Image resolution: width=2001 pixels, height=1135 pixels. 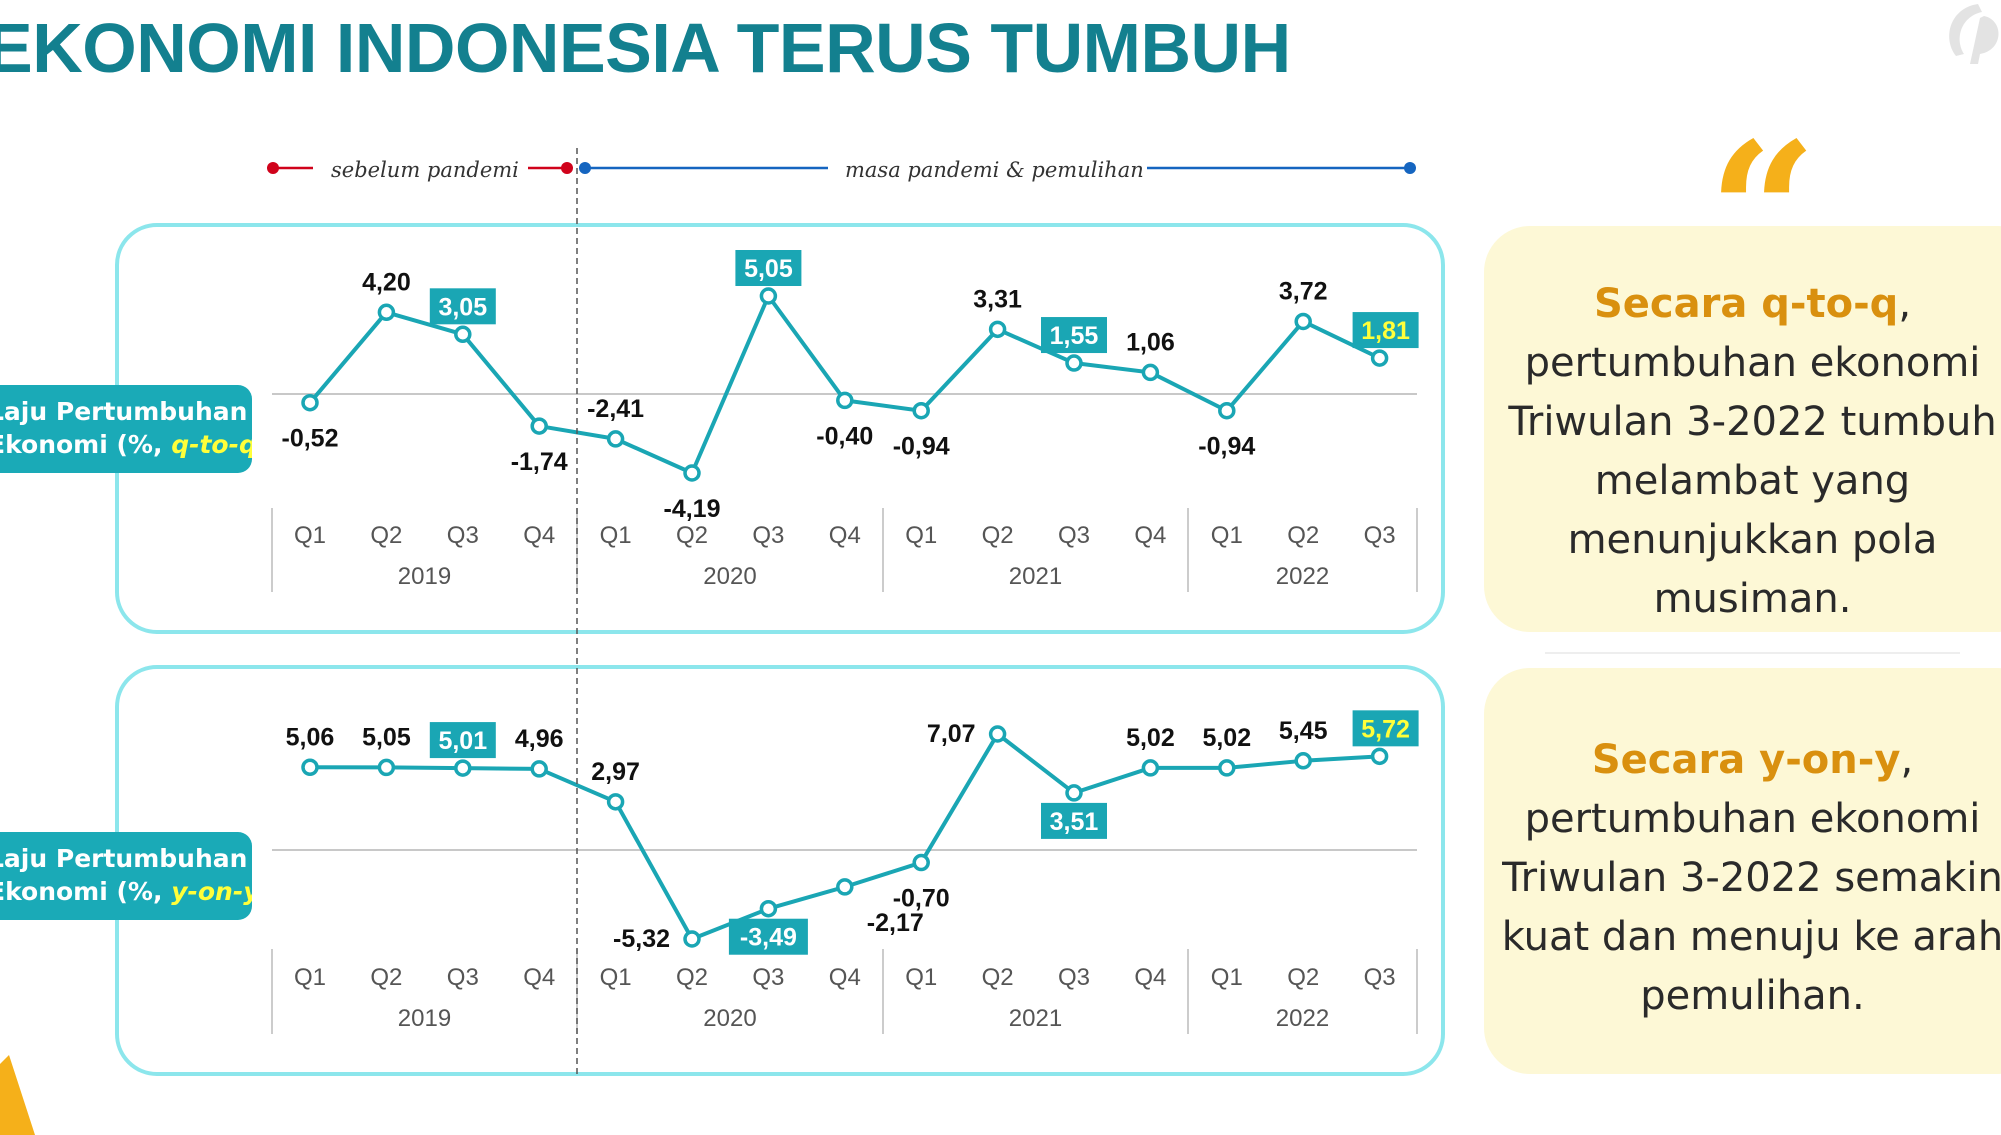 I want to click on yony-note-box, so click(x=1742, y=871).